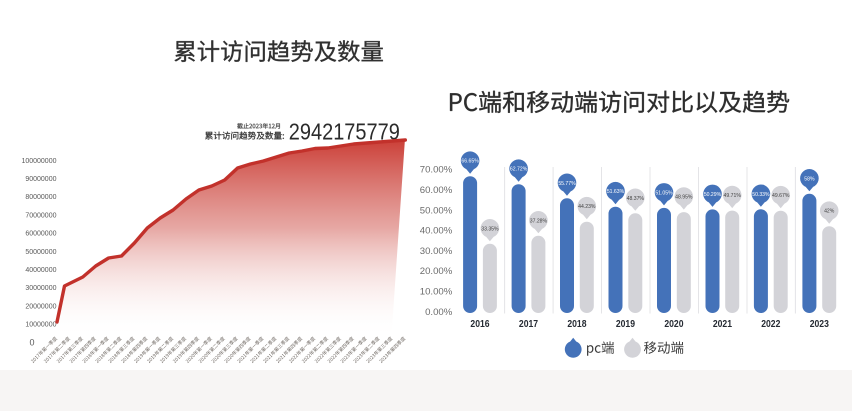 This screenshot has width=852, height=416. What do you see at coordinates (761, 195) in the screenshot?
I see `svg-text: 50.33%` at bounding box center [761, 195].